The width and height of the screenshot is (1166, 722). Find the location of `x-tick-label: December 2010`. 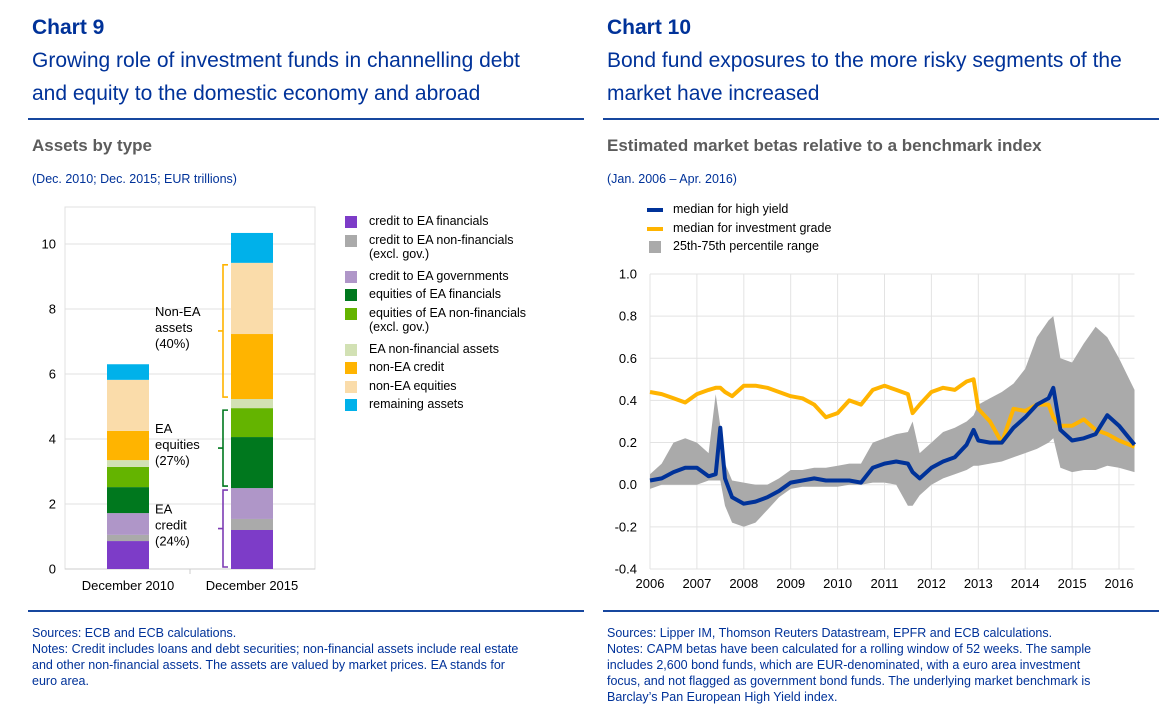

x-tick-label: December 2010 is located at coordinates (128, 585).